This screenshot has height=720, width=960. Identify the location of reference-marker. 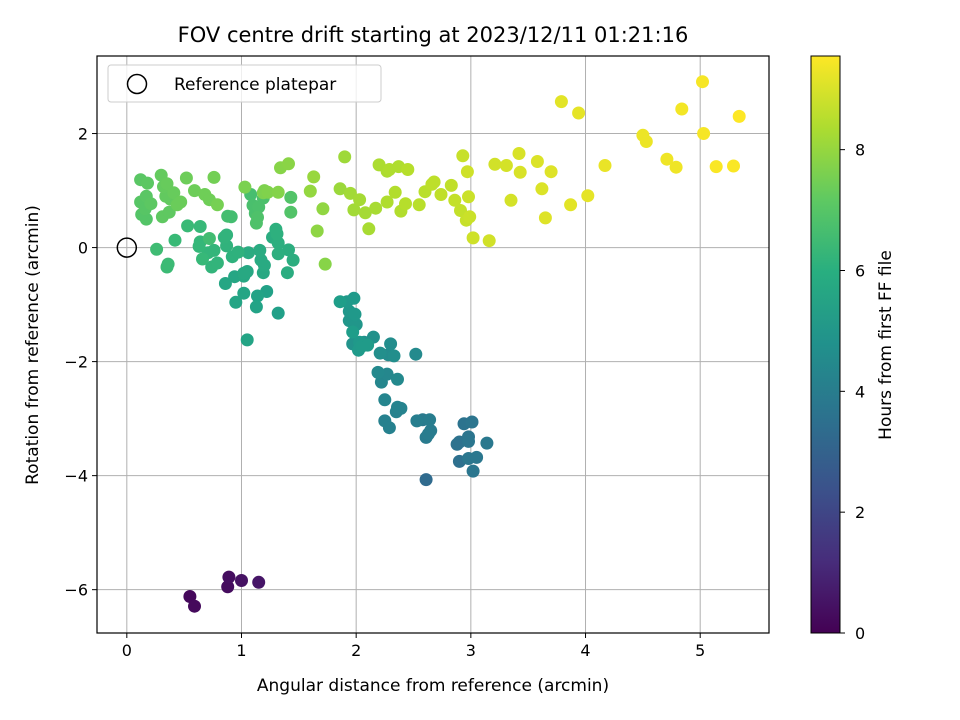
(127, 247).